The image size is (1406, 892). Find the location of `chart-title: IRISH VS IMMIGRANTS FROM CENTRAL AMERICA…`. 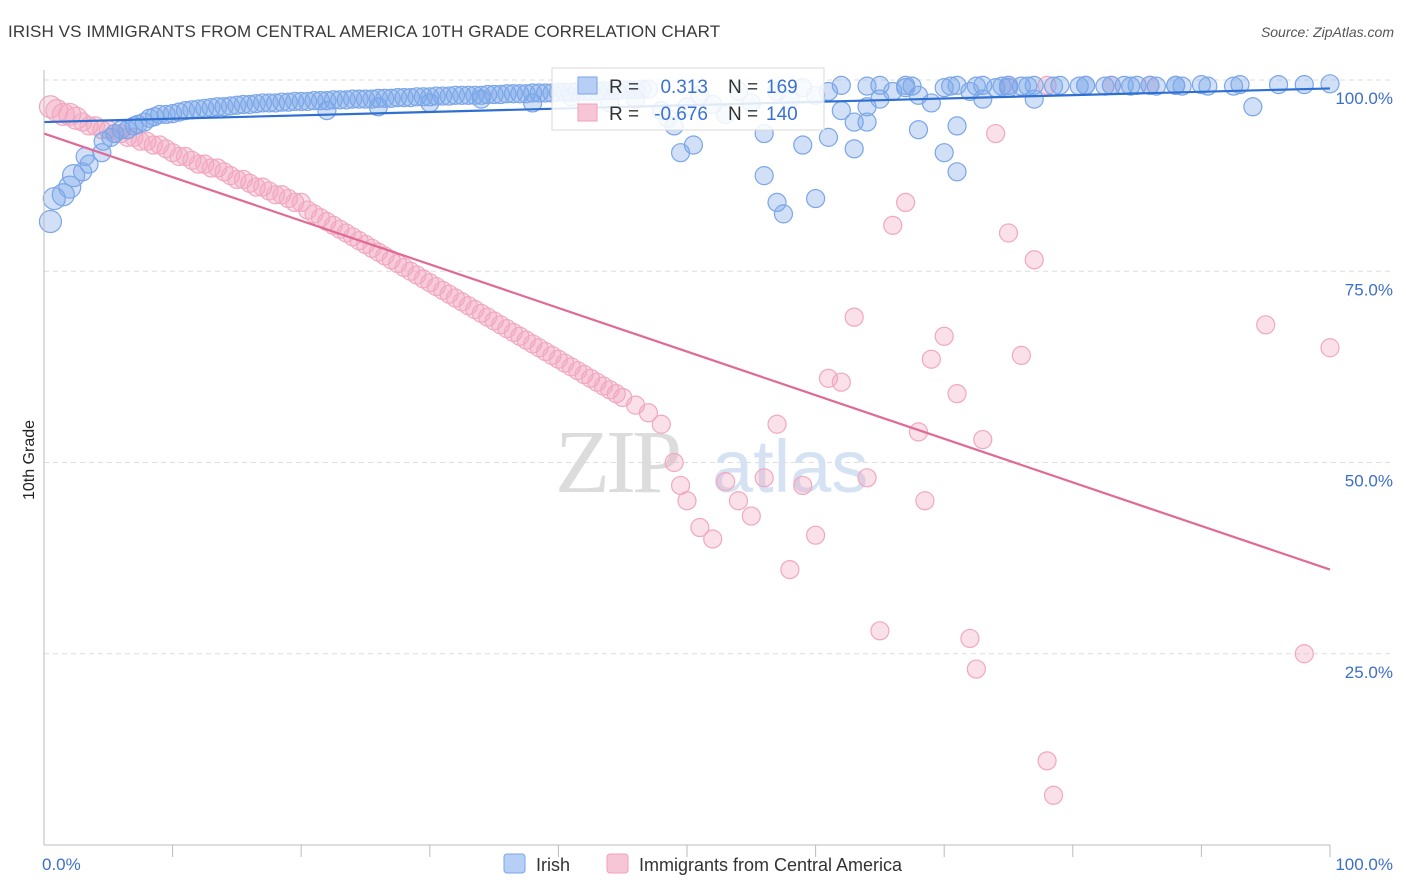

chart-title: IRISH VS IMMIGRANTS FROM CENTRAL AMERICA… is located at coordinates (364, 31).